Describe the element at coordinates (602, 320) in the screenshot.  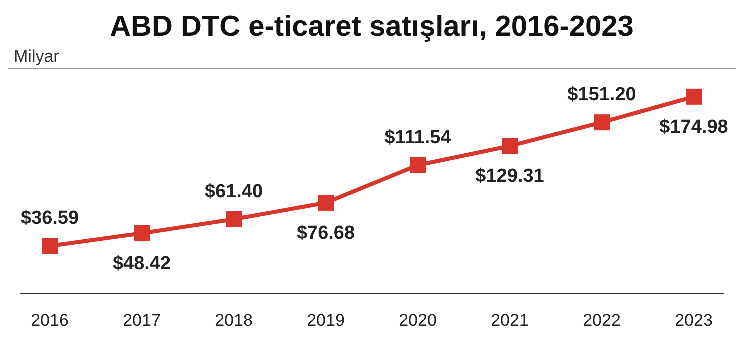
I see `x-tick-label: 2022` at that location.